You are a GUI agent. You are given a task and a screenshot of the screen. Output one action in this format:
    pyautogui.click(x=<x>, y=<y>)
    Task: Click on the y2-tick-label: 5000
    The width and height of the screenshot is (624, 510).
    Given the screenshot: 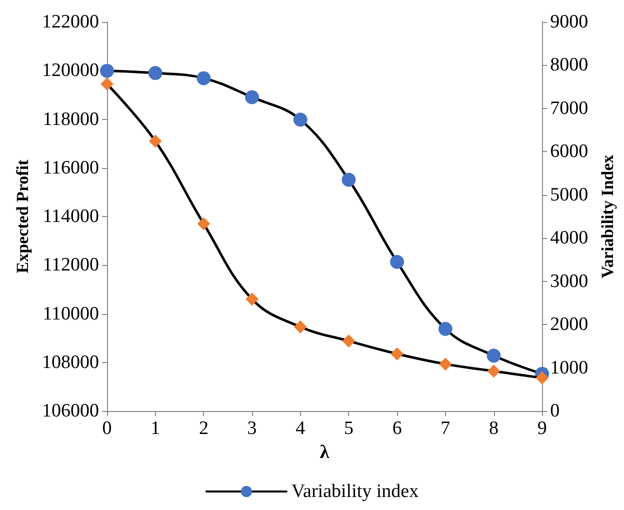 What is the action you would take?
    pyautogui.click(x=569, y=195)
    